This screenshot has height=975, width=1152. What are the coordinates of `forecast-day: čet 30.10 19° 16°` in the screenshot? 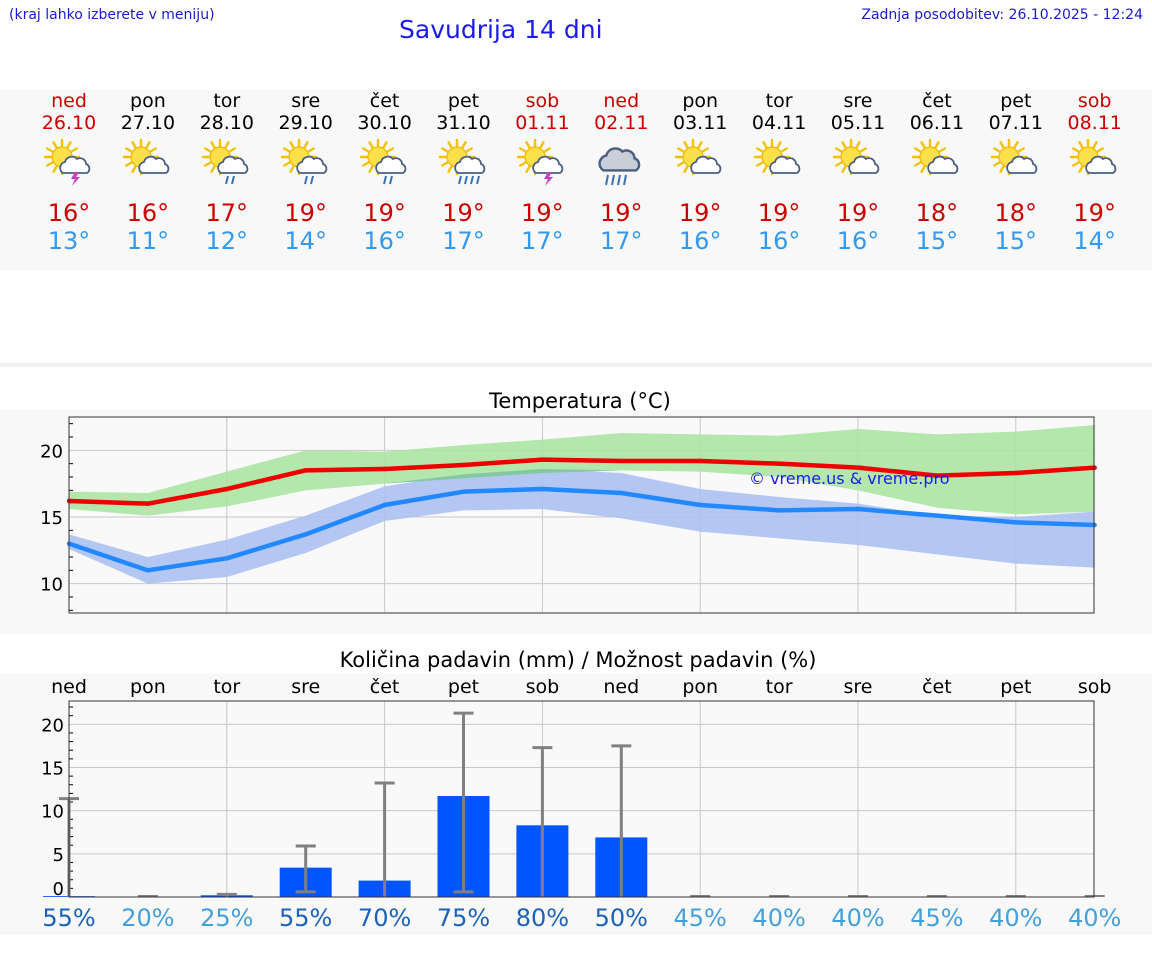 It's located at (385, 172).